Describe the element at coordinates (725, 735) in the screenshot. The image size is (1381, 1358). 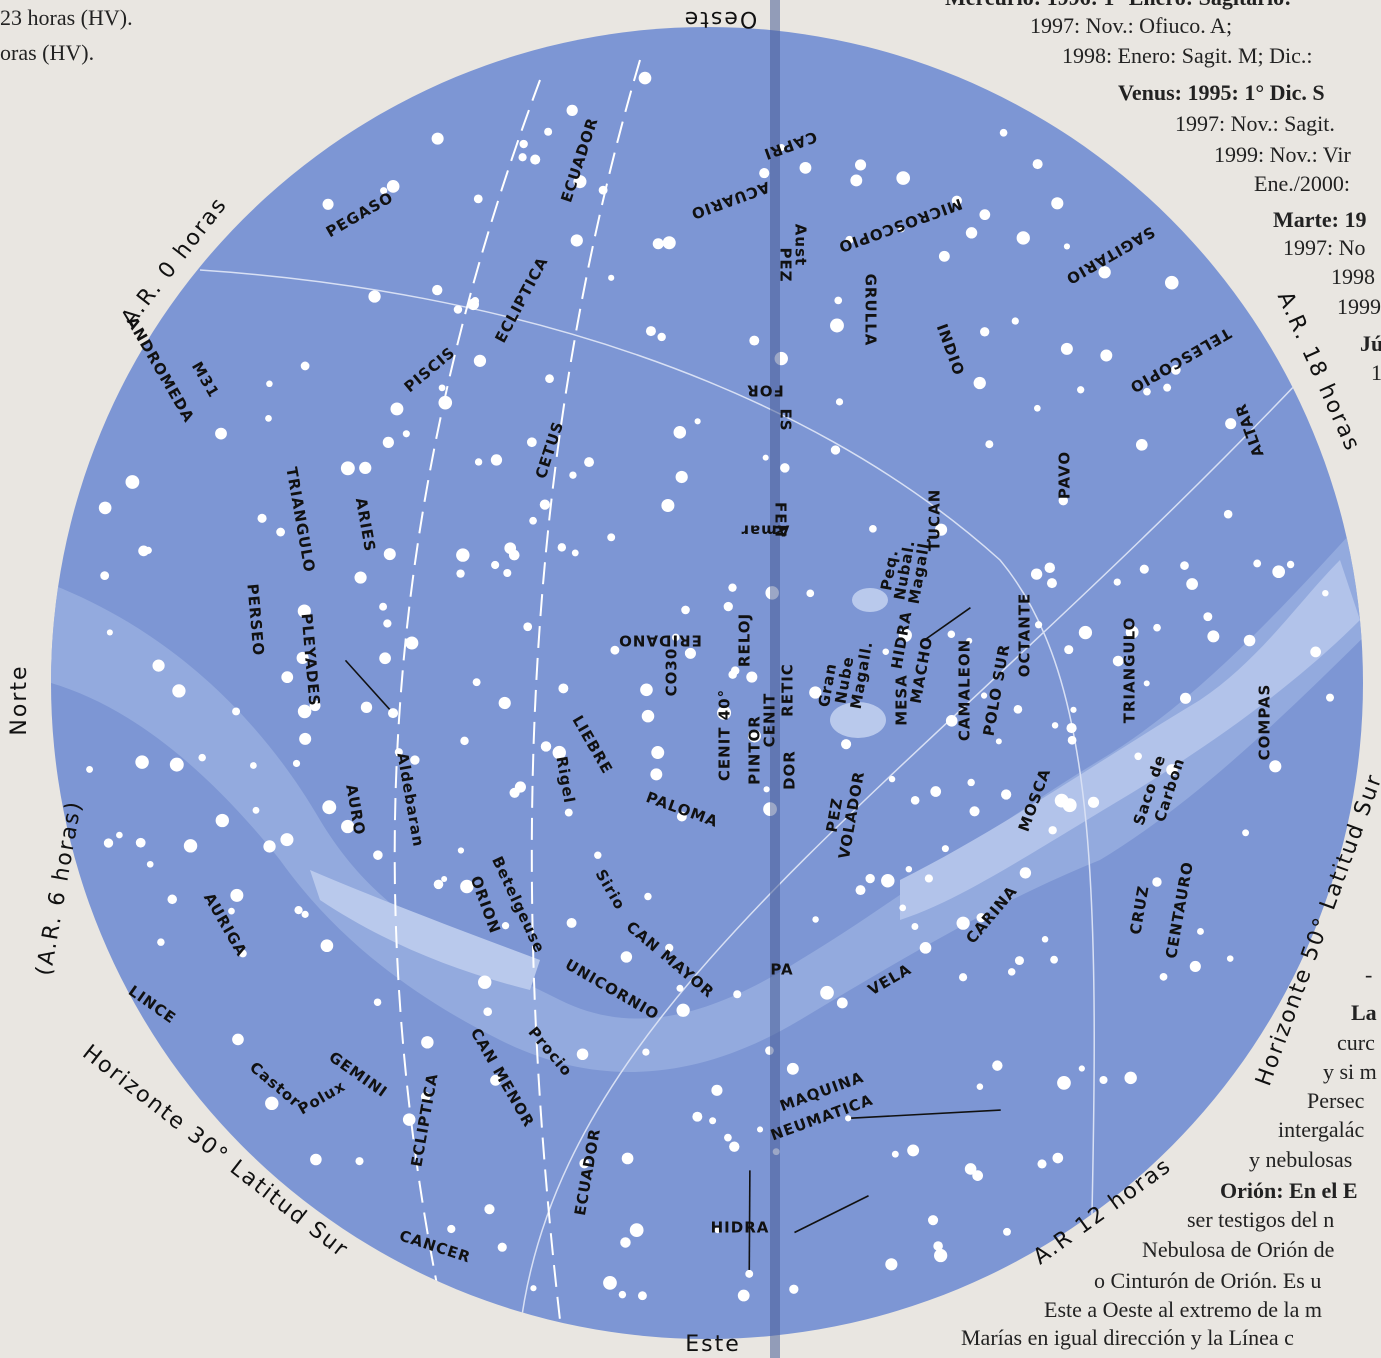
I see `constellation-label: CENIT 40°` at that location.